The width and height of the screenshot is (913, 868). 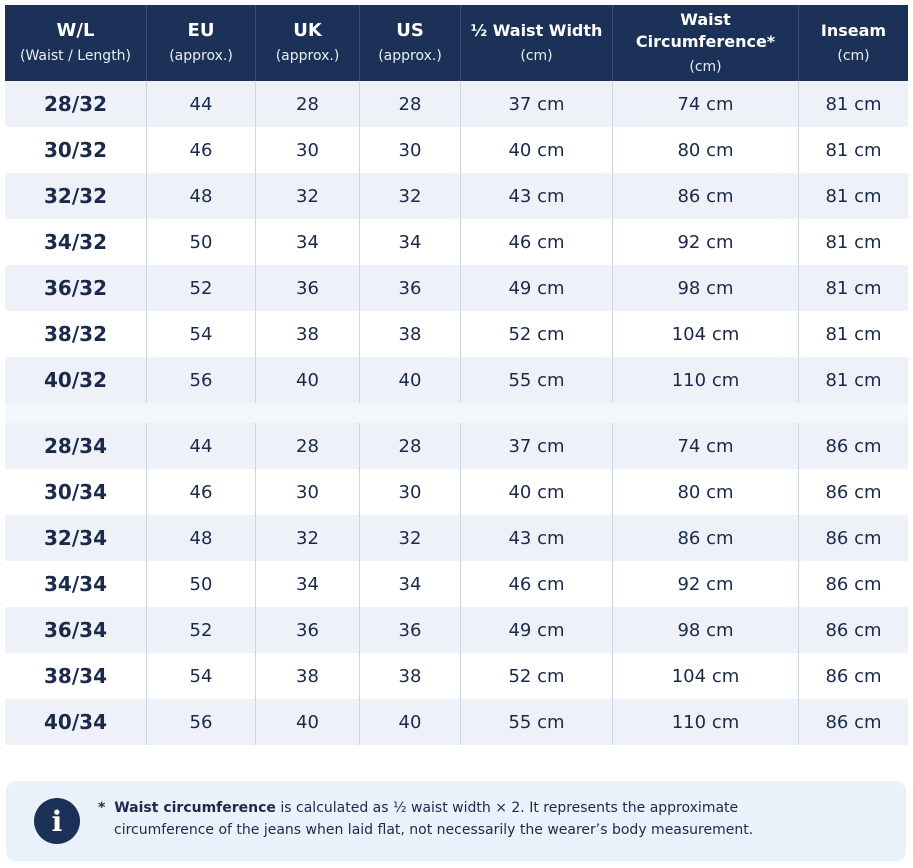 What do you see at coordinates (75, 334) in the screenshot?
I see `size-label-cell: 38/32` at bounding box center [75, 334].